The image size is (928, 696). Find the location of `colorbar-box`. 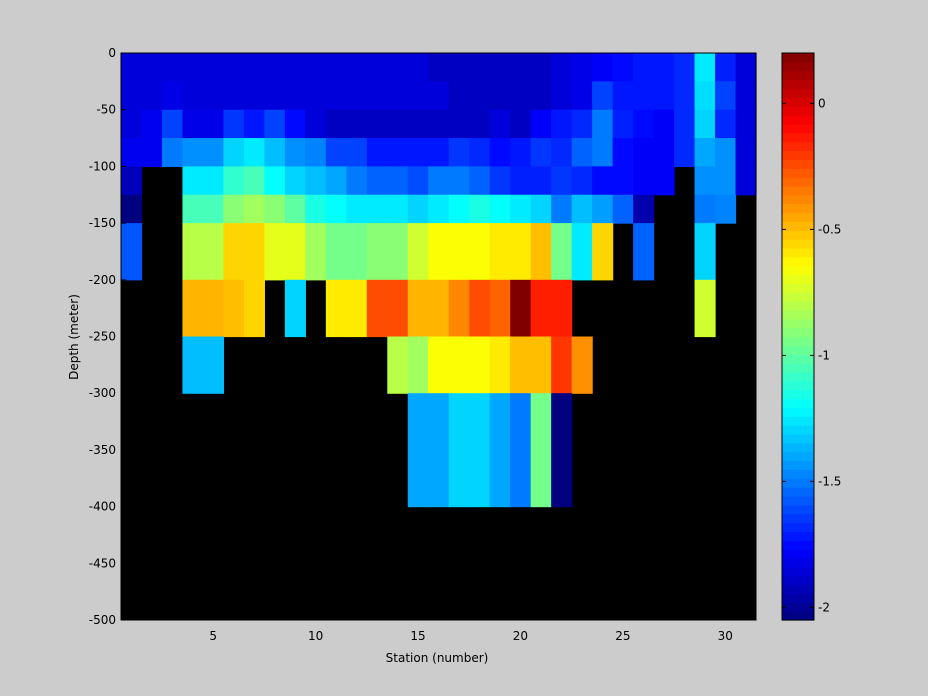

colorbar-box is located at coordinates (798, 336).